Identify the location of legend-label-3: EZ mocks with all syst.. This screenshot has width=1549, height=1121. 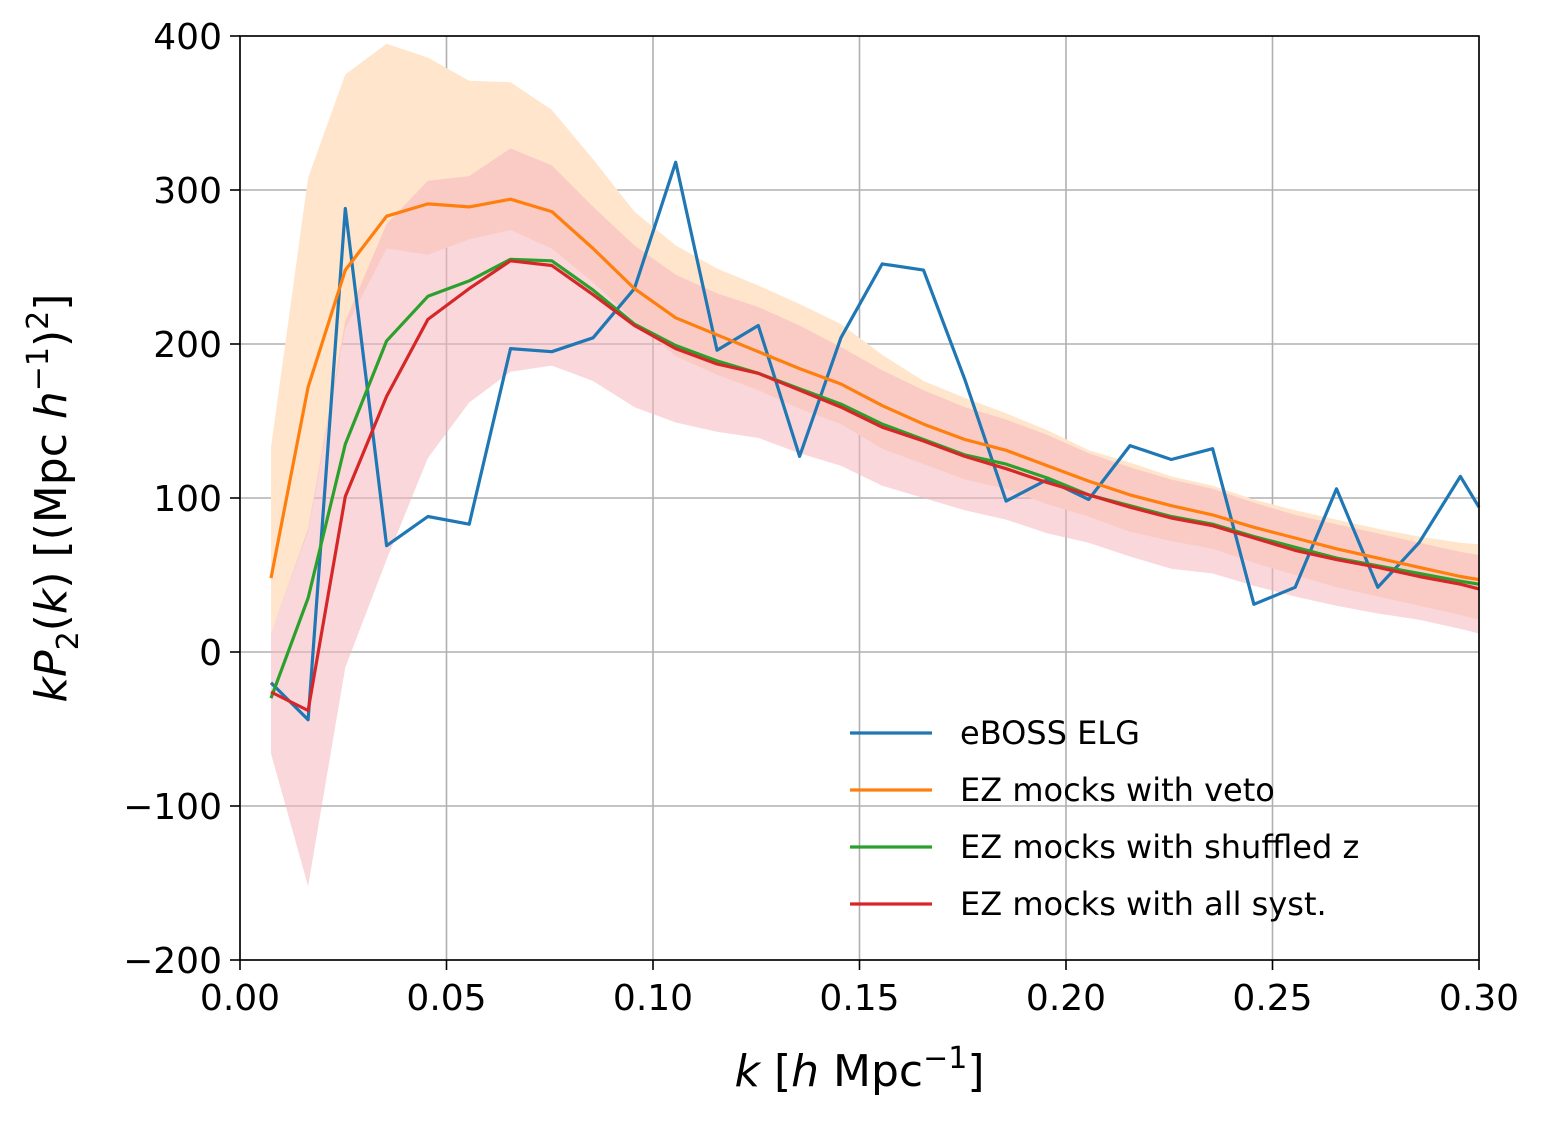
(1143, 904).